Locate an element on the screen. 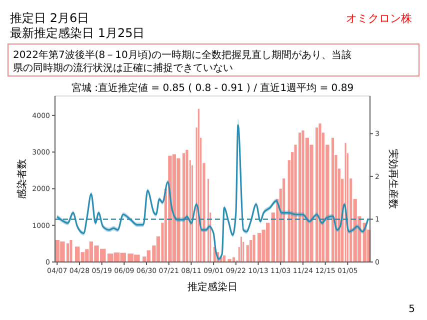 The width and height of the screenshot is (427, 320). text: 5 is located at coordinates (411, 309).